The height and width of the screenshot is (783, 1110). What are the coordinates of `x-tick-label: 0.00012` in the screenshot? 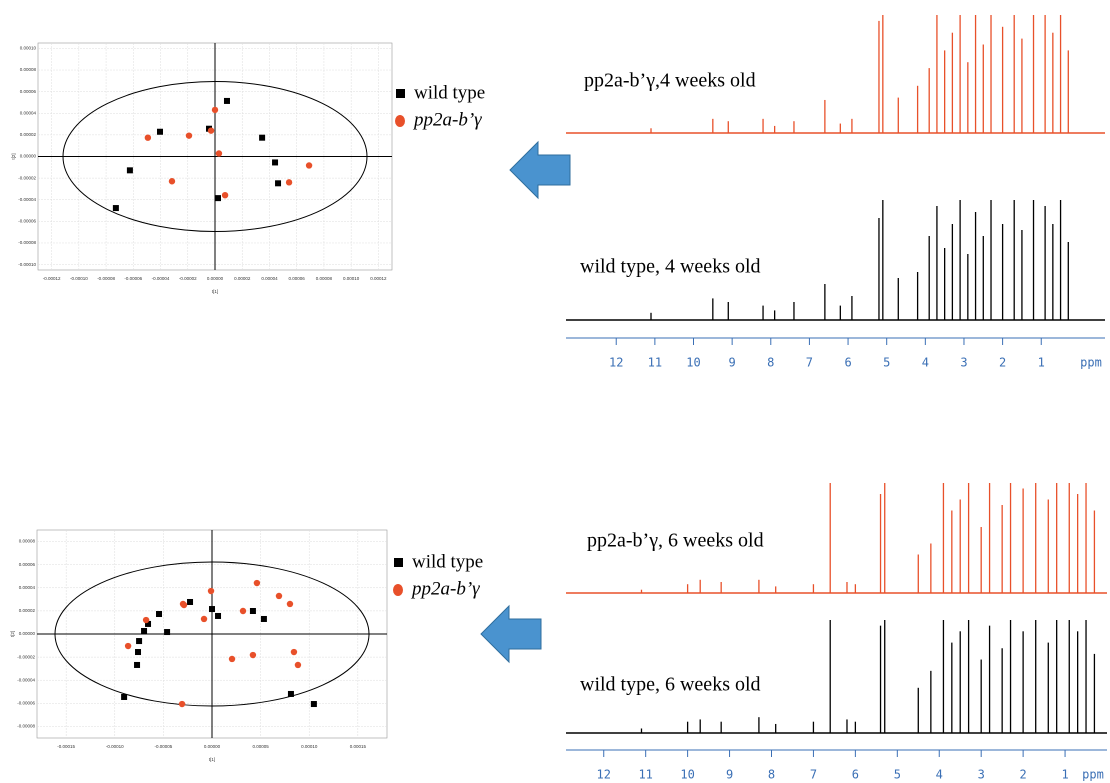 It's located at (378, 278).